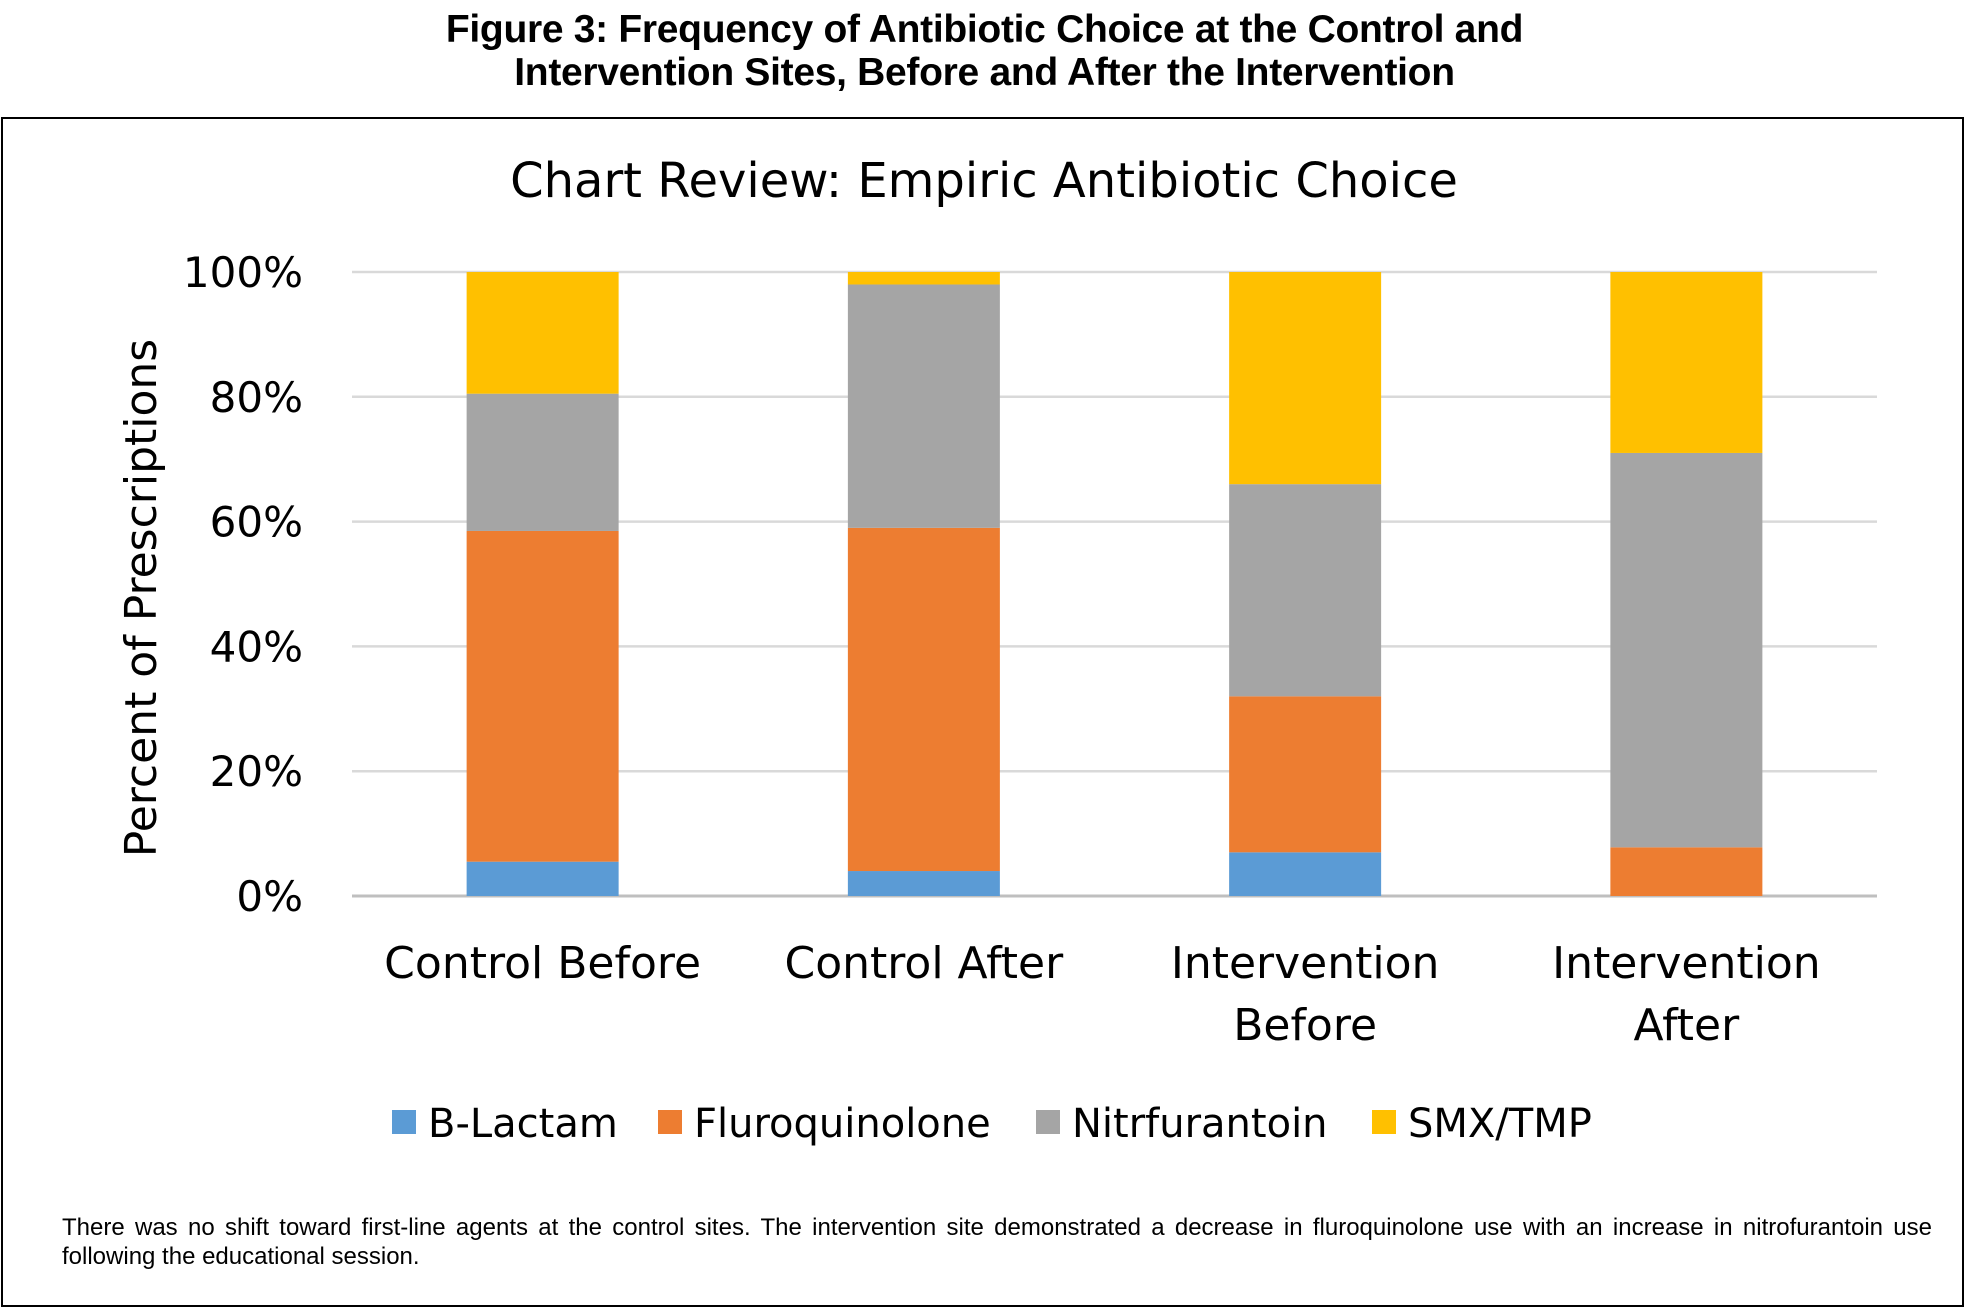  What do you see at coordinates (523, 1124) in the screenshot?
I see `legend-label: B-Lactam` at bounding box center [523, 1124].